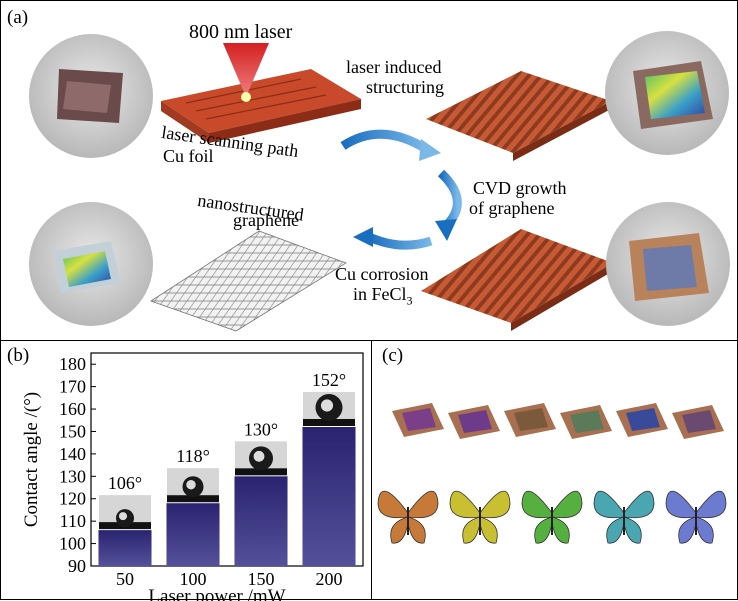 Image resolution: width=738 pixels, height=601 pixels. I want to click on cu-corrosion-label: Cu corrosion, so click(382, 274).